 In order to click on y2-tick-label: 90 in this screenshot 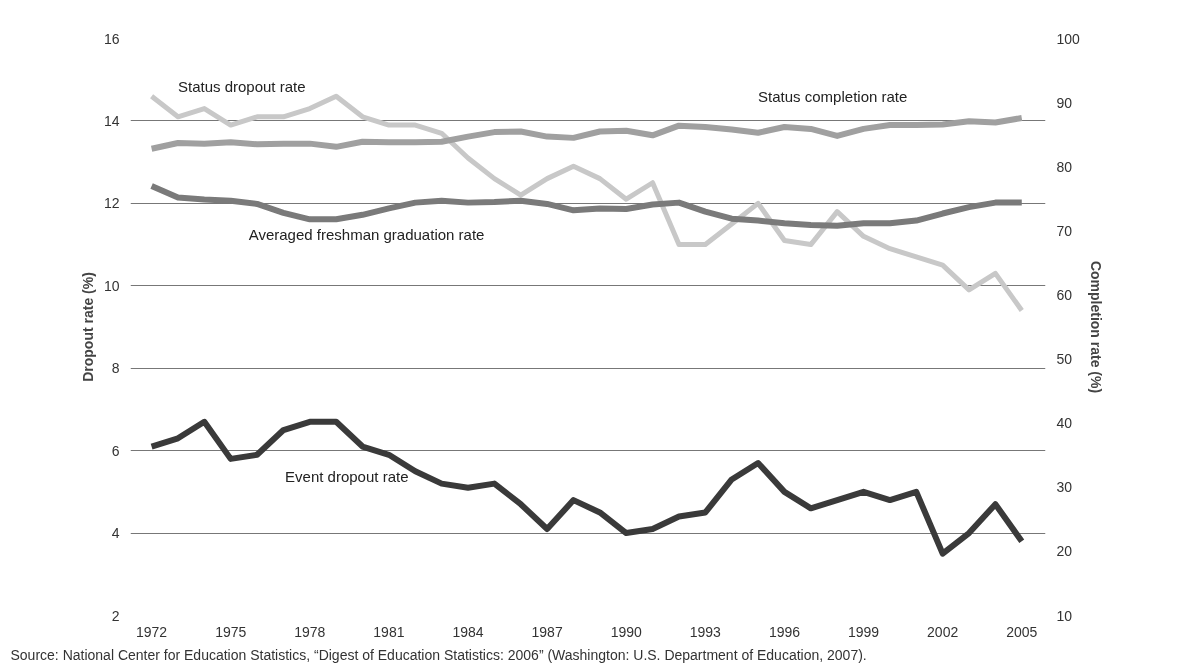, I will do `click(1064, 102)`.